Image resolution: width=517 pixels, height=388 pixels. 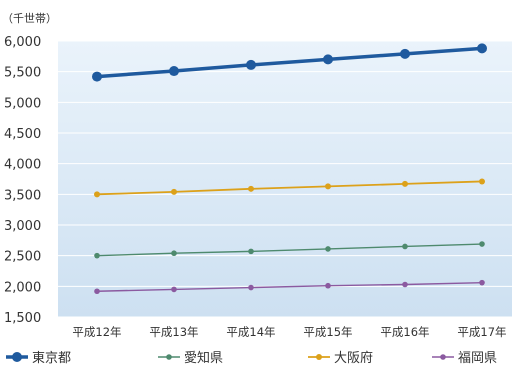 What do you see at coordinates (29, 18) in the screenshot?
I see `unit-label: （千世帯）` at bounding box center [29, 18].